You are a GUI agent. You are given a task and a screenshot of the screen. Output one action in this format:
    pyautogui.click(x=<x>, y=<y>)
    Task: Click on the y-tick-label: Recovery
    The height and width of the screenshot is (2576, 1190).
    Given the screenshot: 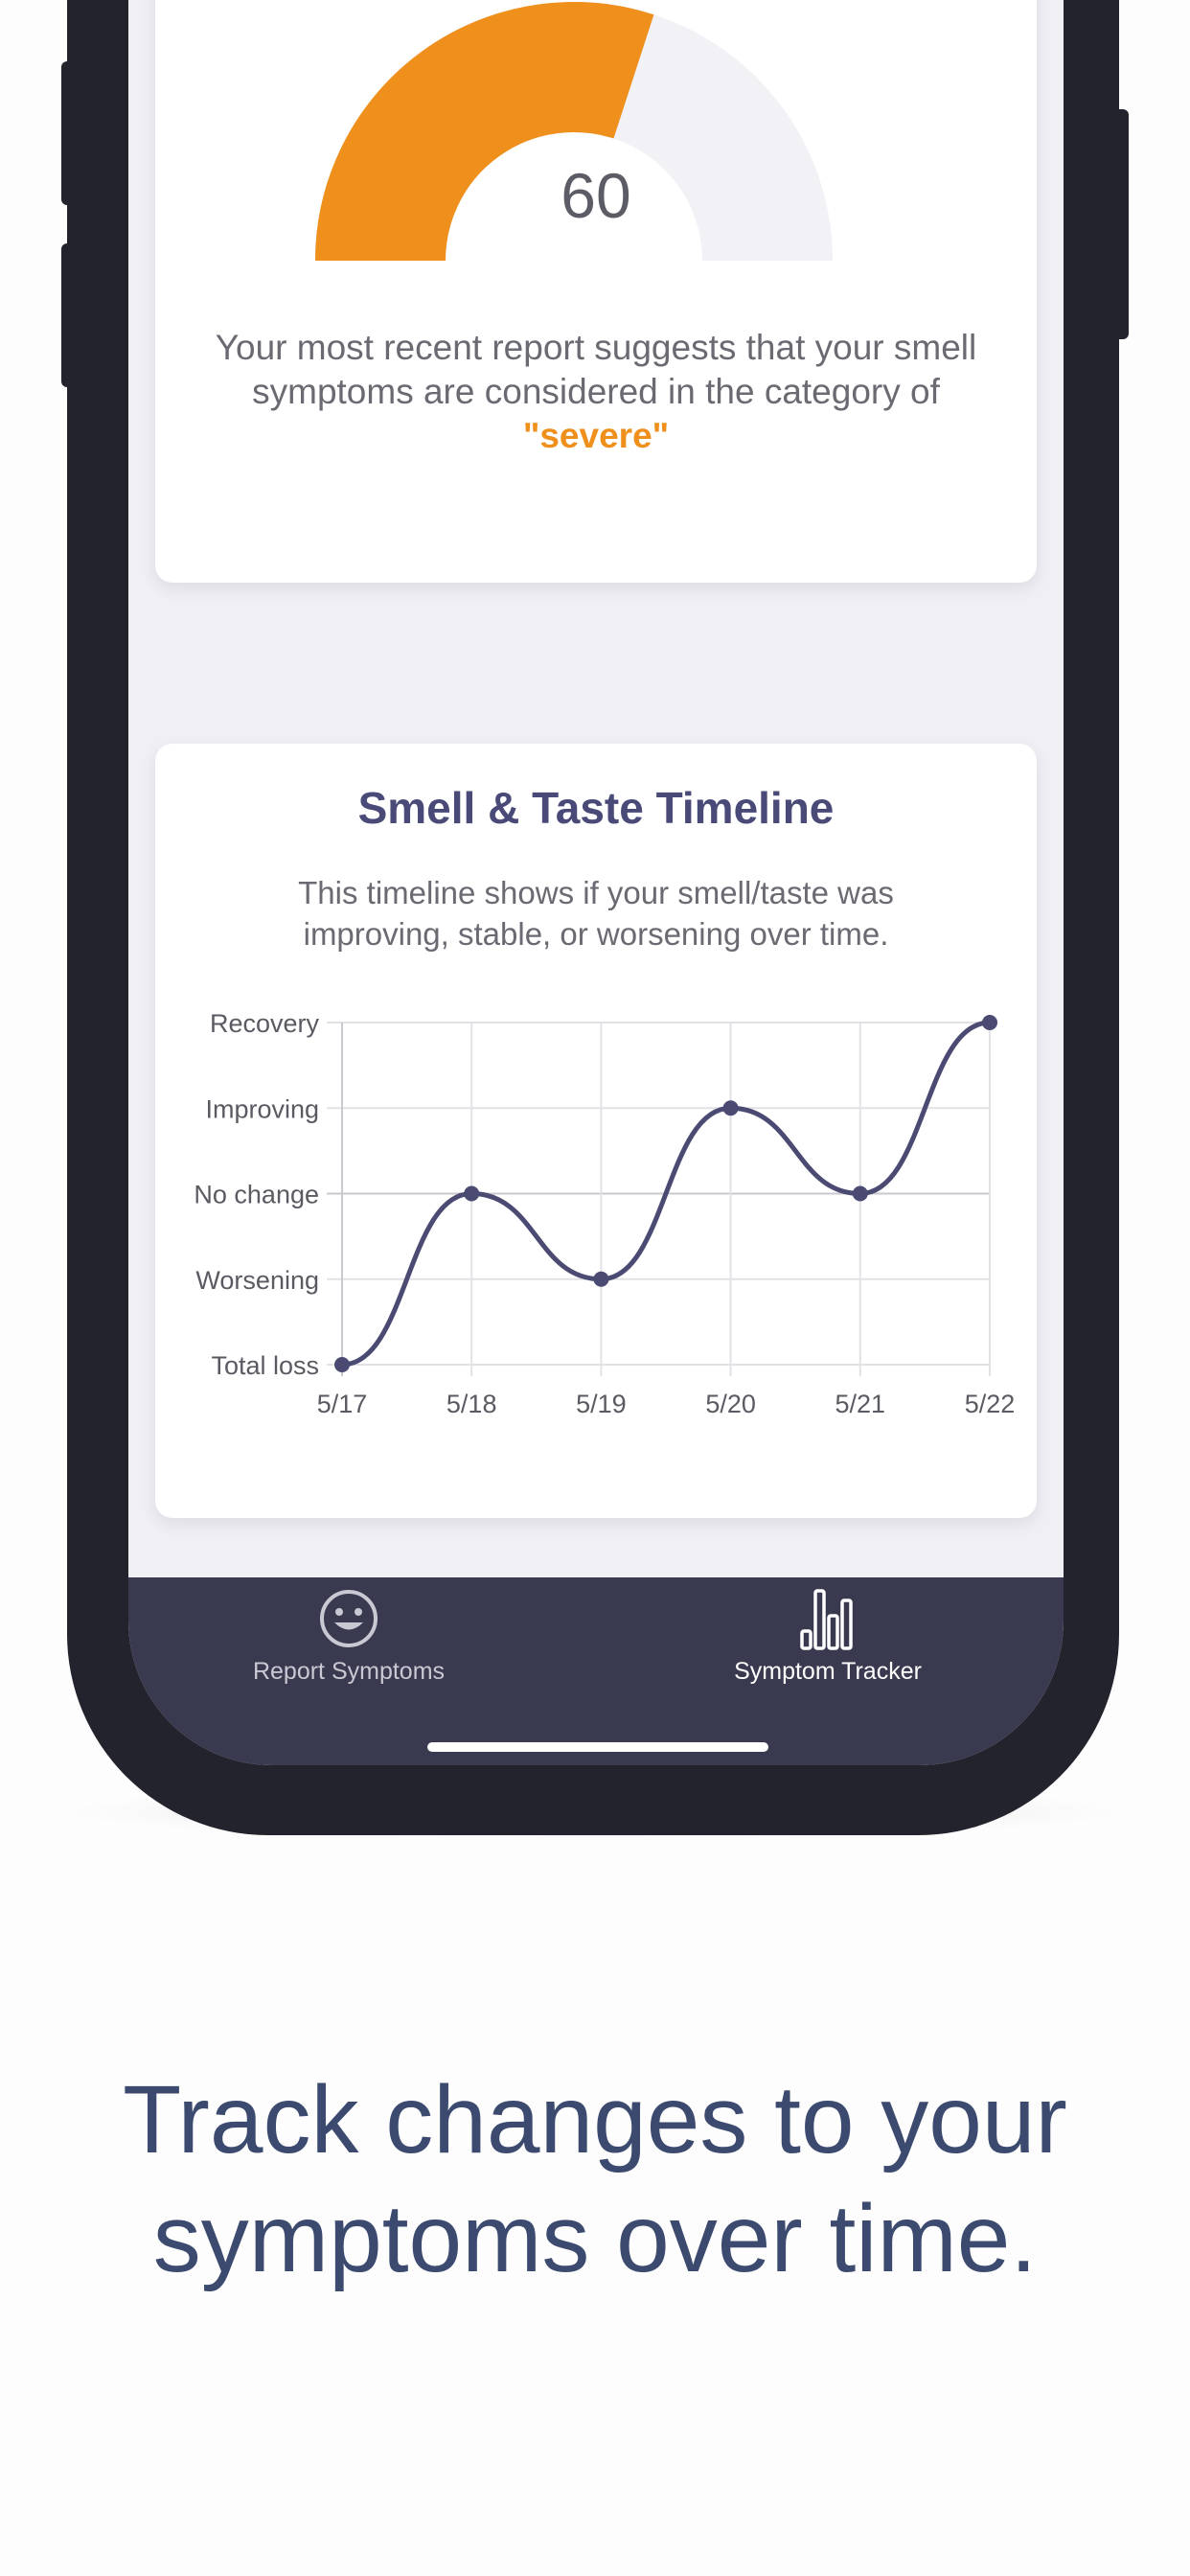 What is the action you would take?
    pyautogui.click(x=265, y=1023)
    